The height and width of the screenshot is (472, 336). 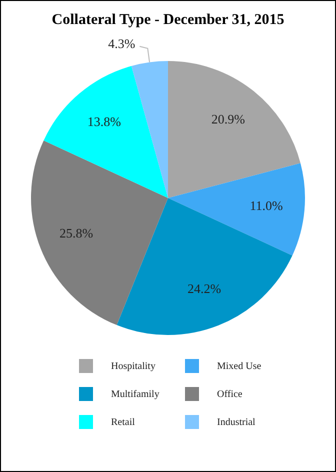 I want to click on legend-label: Mixed Use, so click(x=239, y=366).